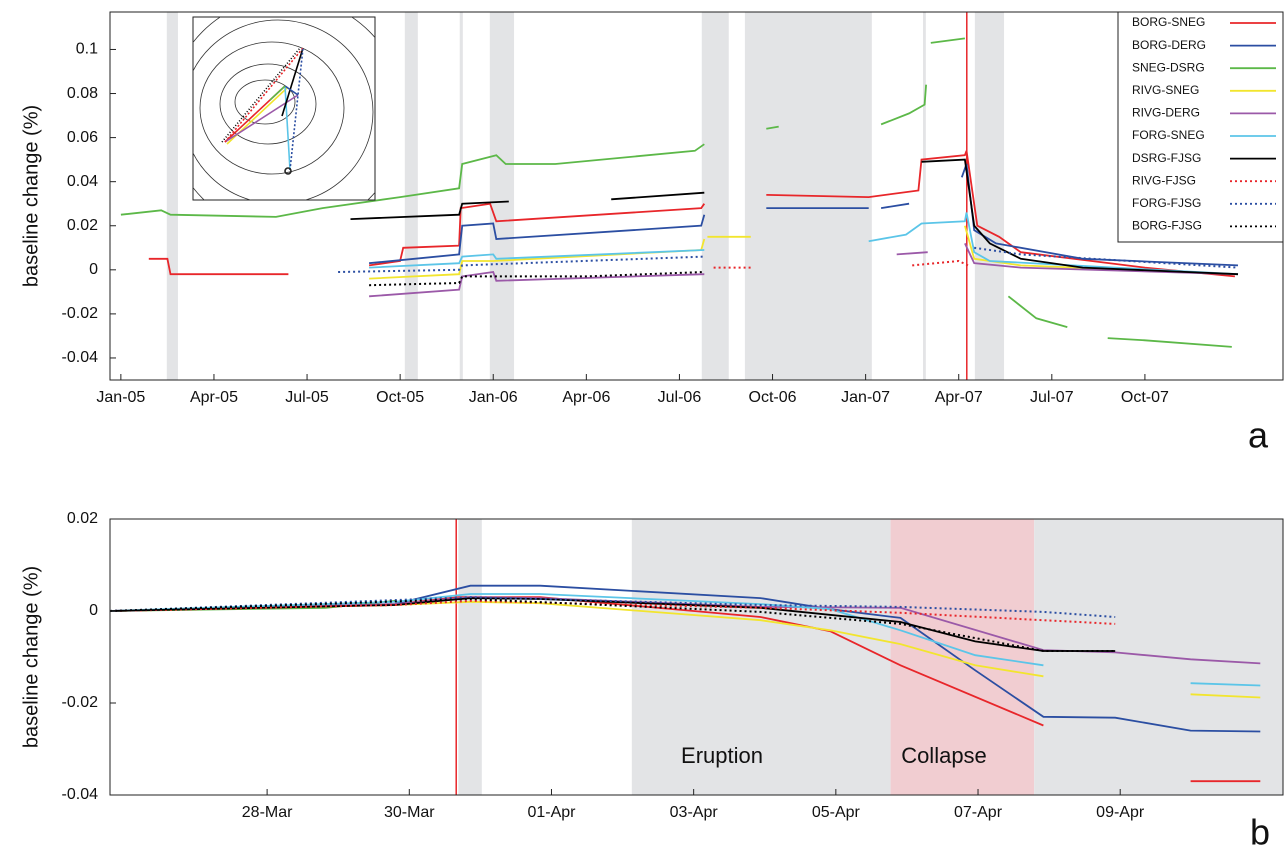  Describe the element at coordinates (978, 812) in the screenshot. I see `x-tick-label: 07-Apr` at that location.